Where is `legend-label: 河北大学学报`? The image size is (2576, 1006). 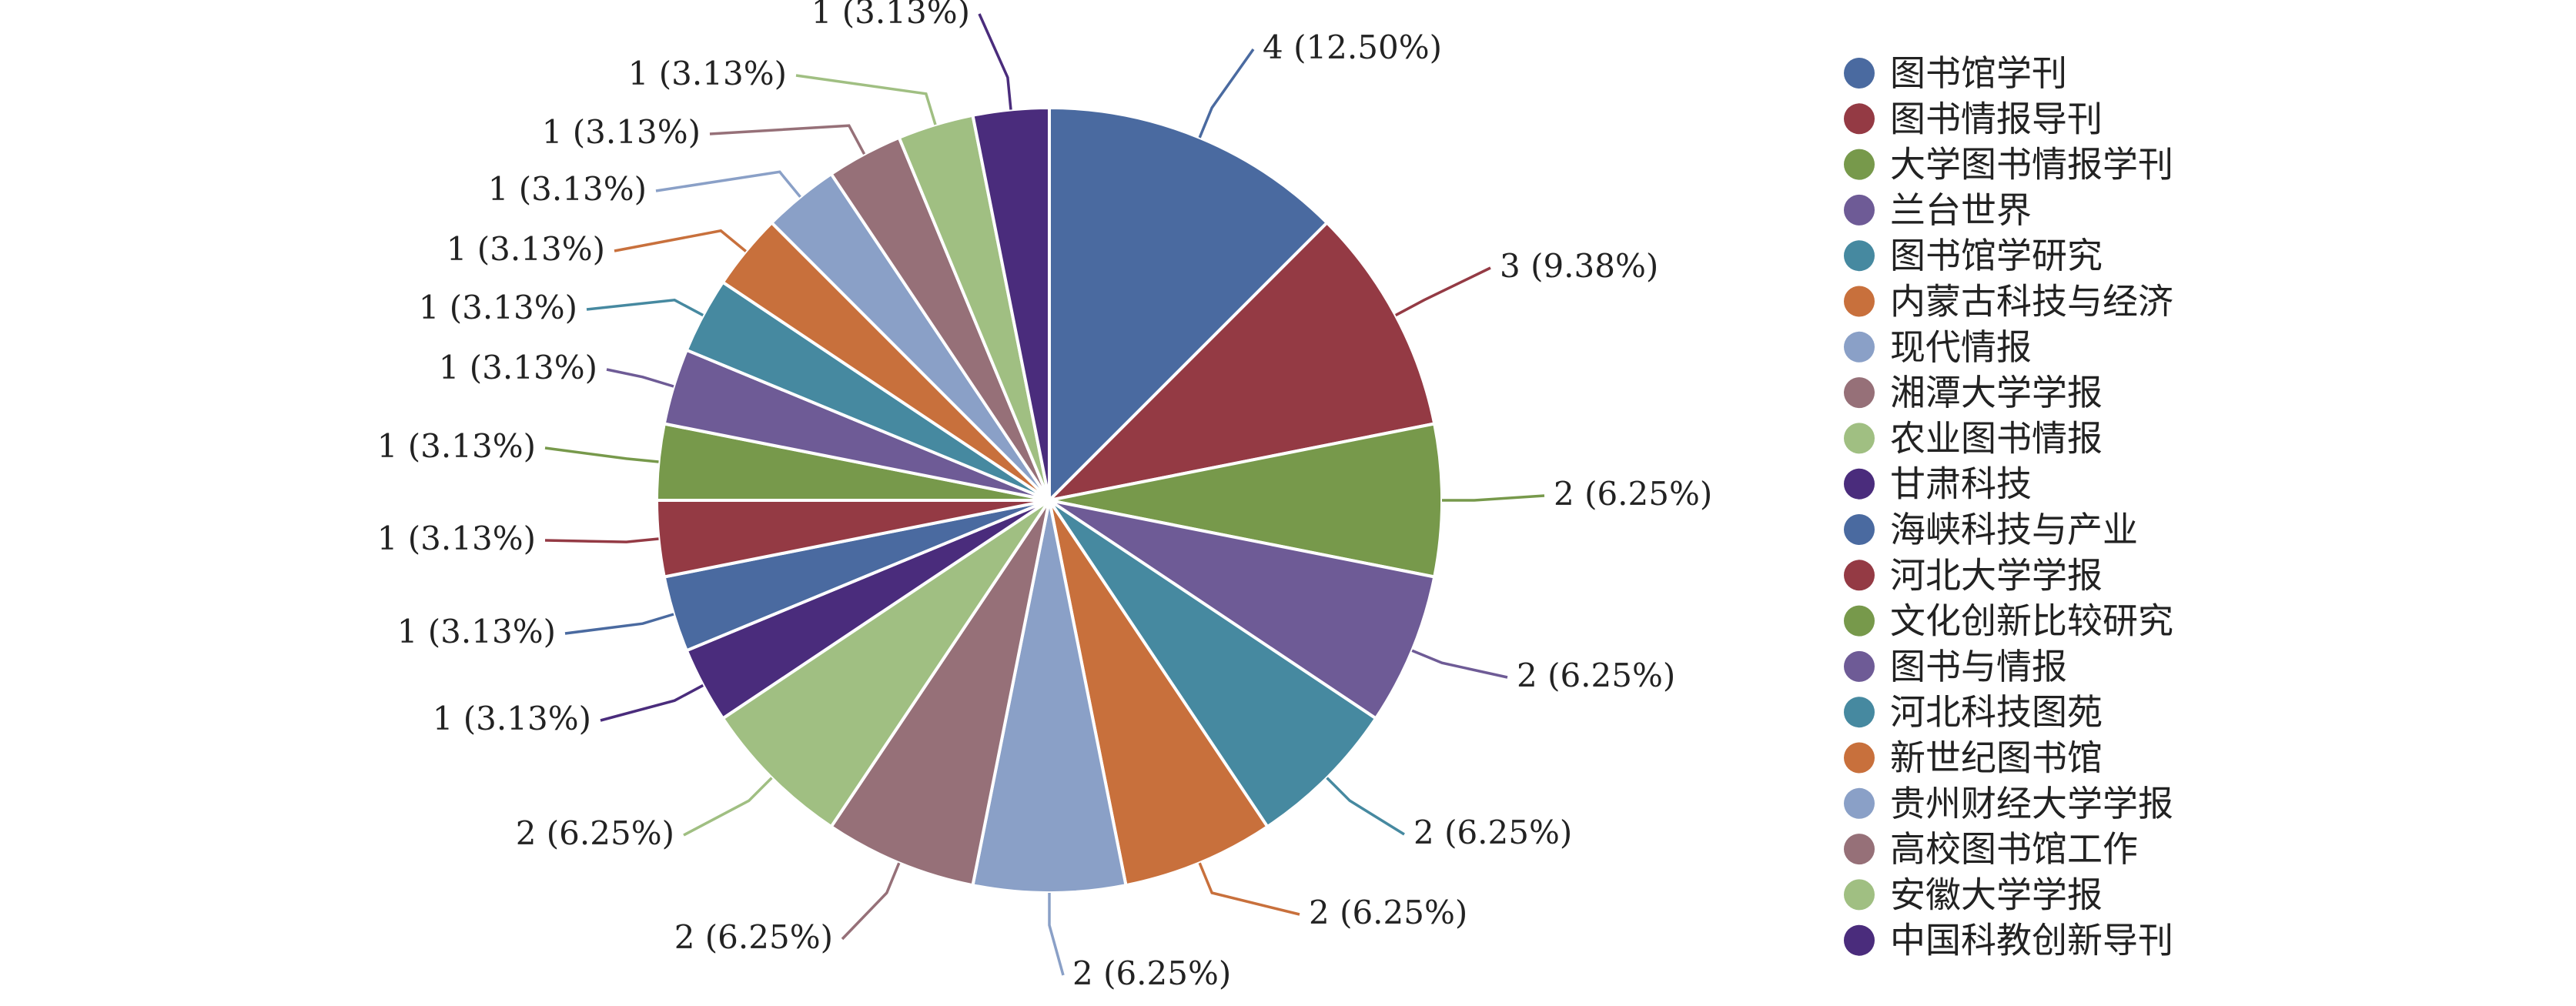
legend-label: 河北大学学报 is located at coordinates (1997, 575).